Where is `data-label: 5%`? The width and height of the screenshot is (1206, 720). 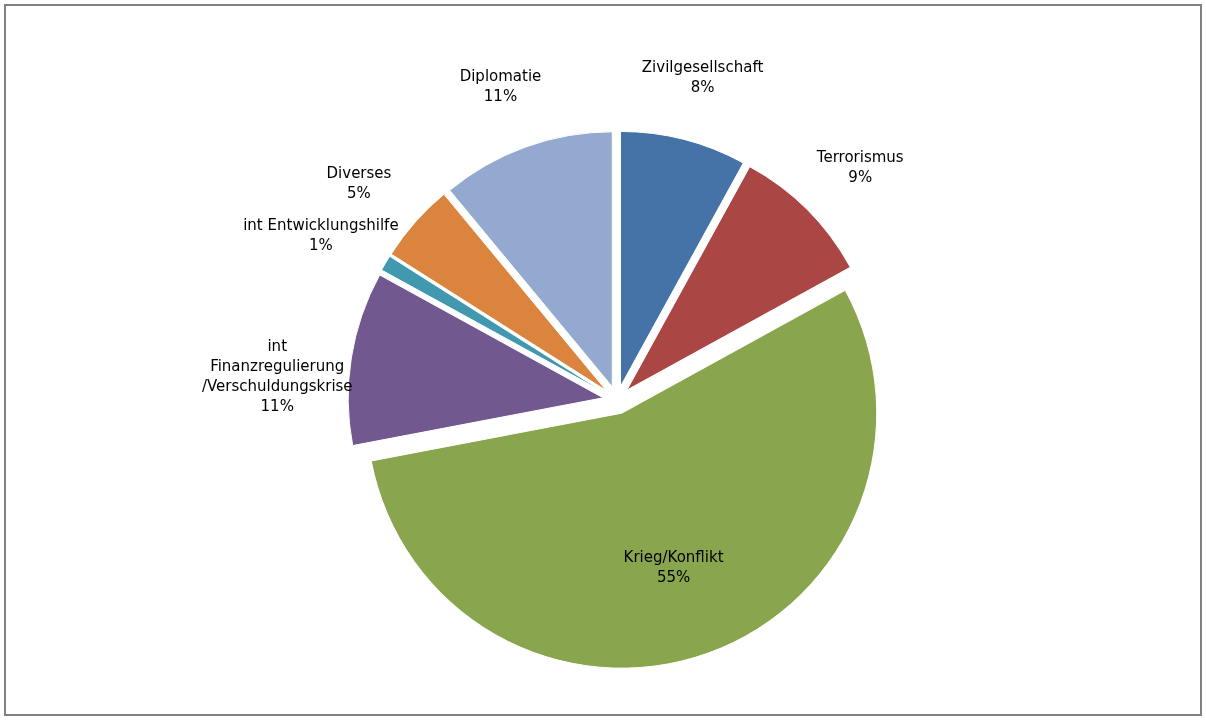
data-label: 5% is located at coordinates (359, 192).